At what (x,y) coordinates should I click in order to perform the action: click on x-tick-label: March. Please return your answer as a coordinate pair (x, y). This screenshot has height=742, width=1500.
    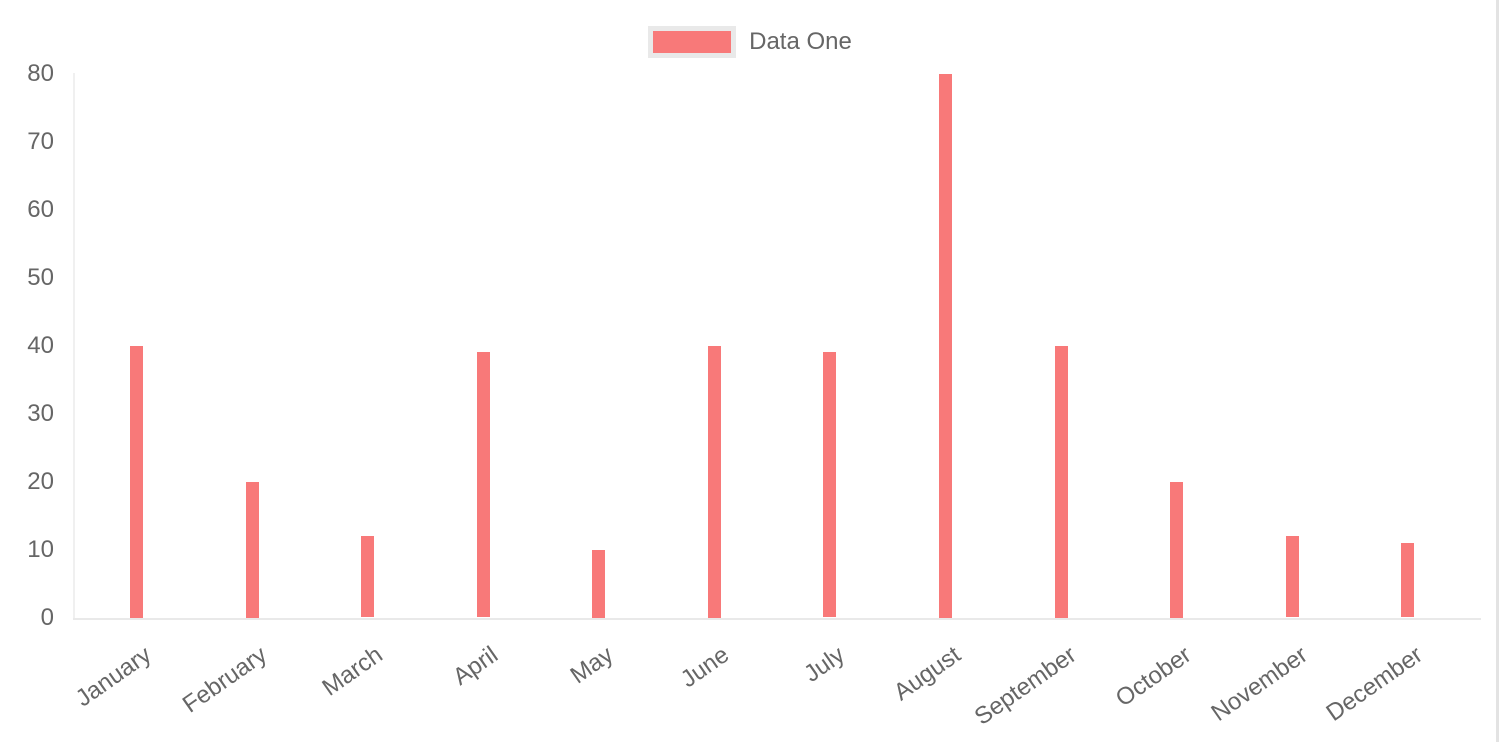
    Looking at the image, I should click on (352, 671).